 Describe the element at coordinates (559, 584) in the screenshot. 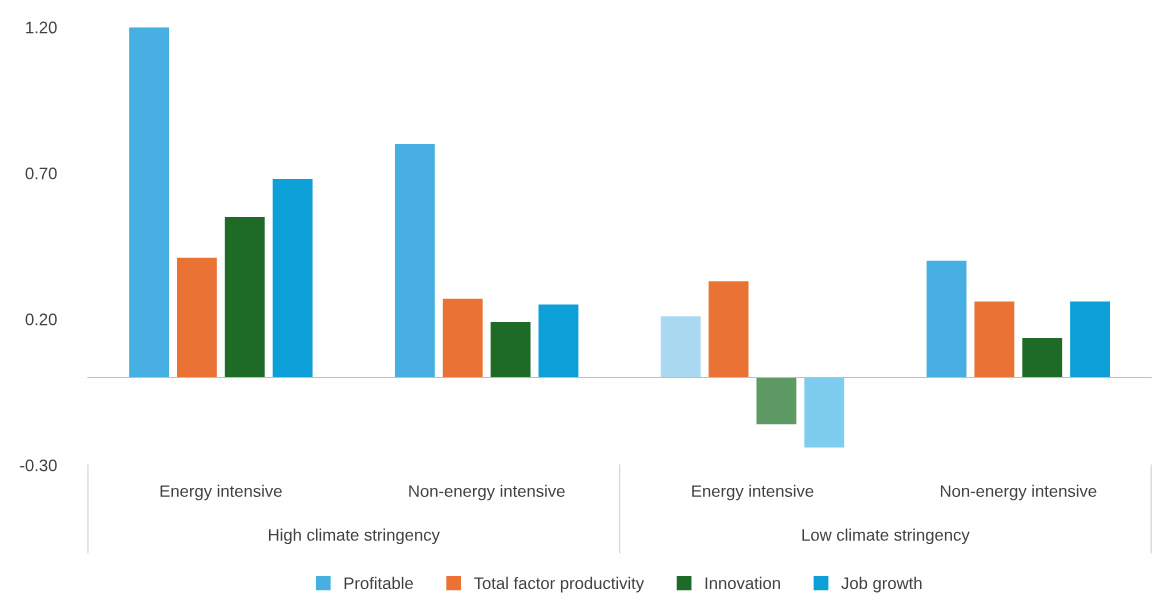

I see `legend-label: Total factor productivity` at that location.